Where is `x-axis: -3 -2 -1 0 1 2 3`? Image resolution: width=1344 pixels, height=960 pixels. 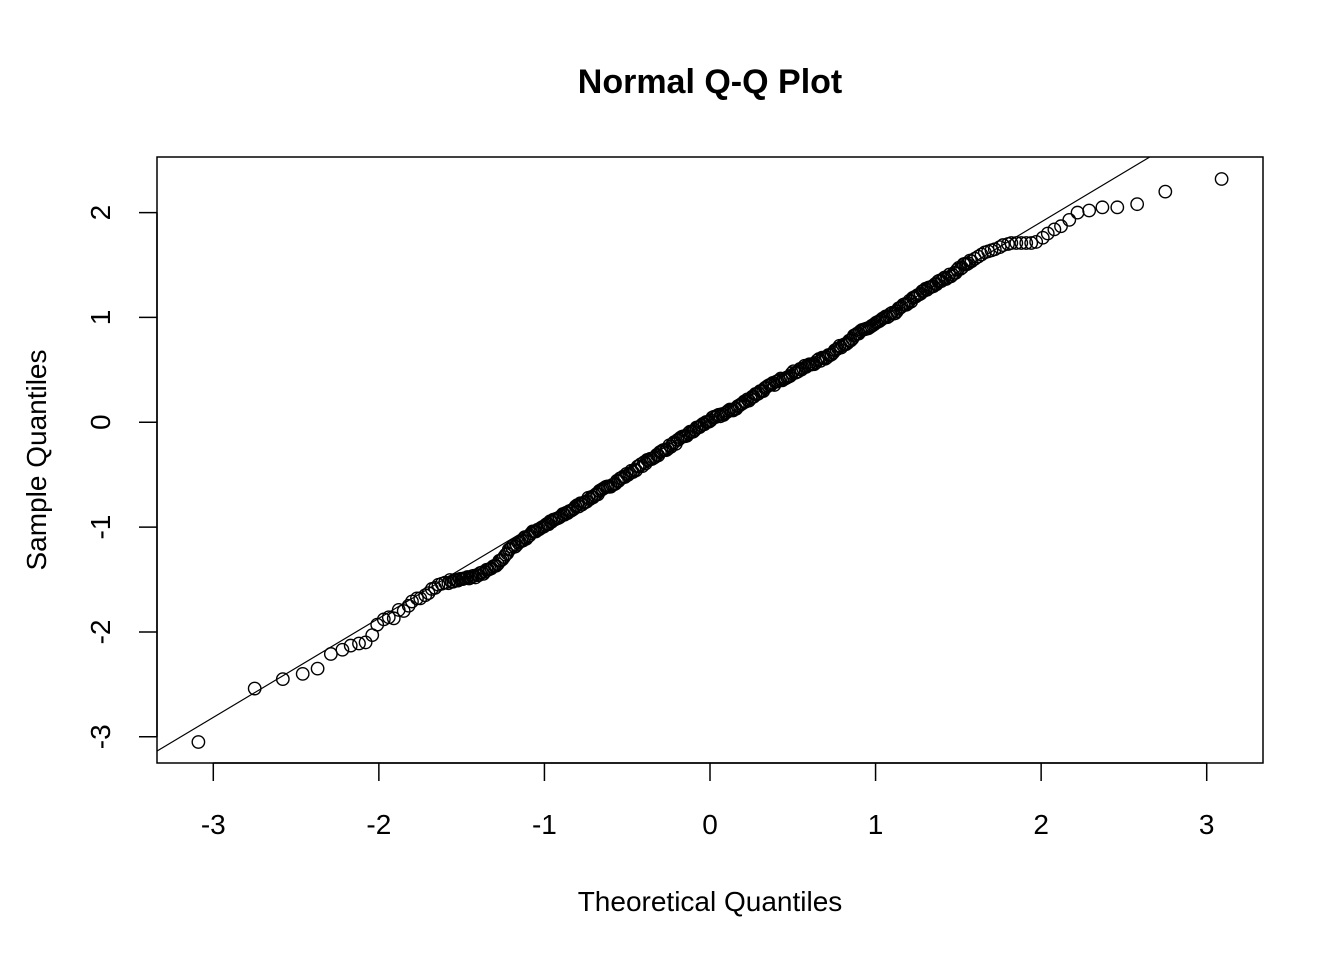 x-axis: -3 -2 -1 0 1 2 3 is located at coordinates (708, 801).